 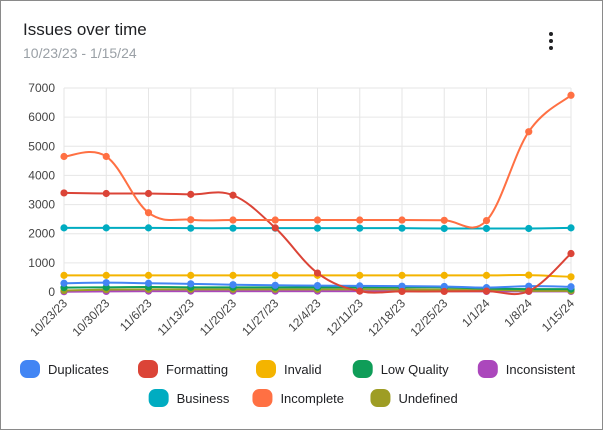 What do you see at coordinates (289, 369) in the screenshot?
I see `legend-item-invalid: Invalid` at bounding box center [289, 369].